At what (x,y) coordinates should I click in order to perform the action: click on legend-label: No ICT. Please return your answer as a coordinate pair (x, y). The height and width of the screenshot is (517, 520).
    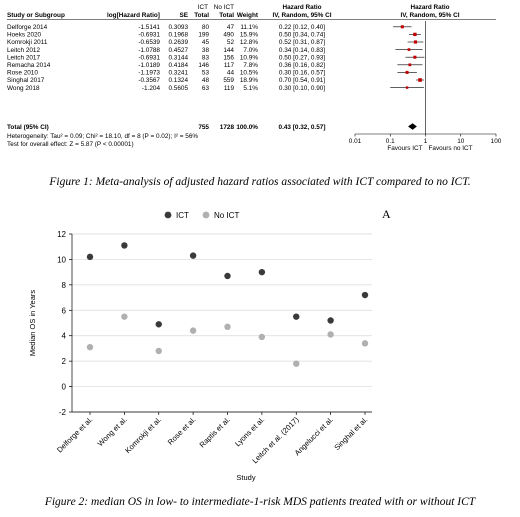
    Looking at the image, I should click on (226, 215).